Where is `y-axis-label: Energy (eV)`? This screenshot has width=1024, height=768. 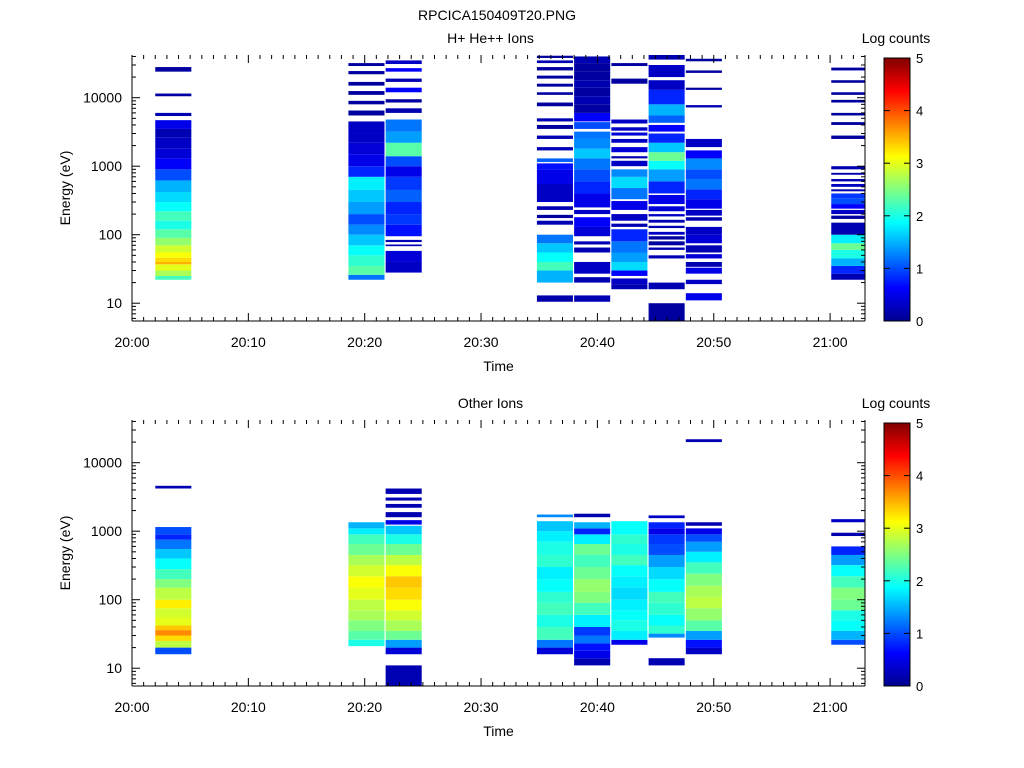
y-axis-label: Energy (eV) is located at coordinates (65, 188).